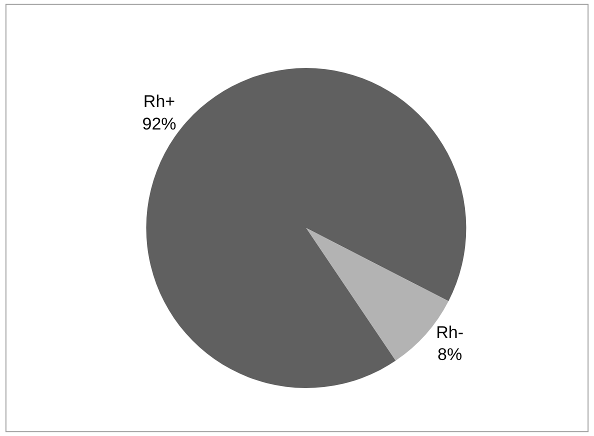 The image size is (594, 436). I want to click on data-label: 92%, so click(159, 124).